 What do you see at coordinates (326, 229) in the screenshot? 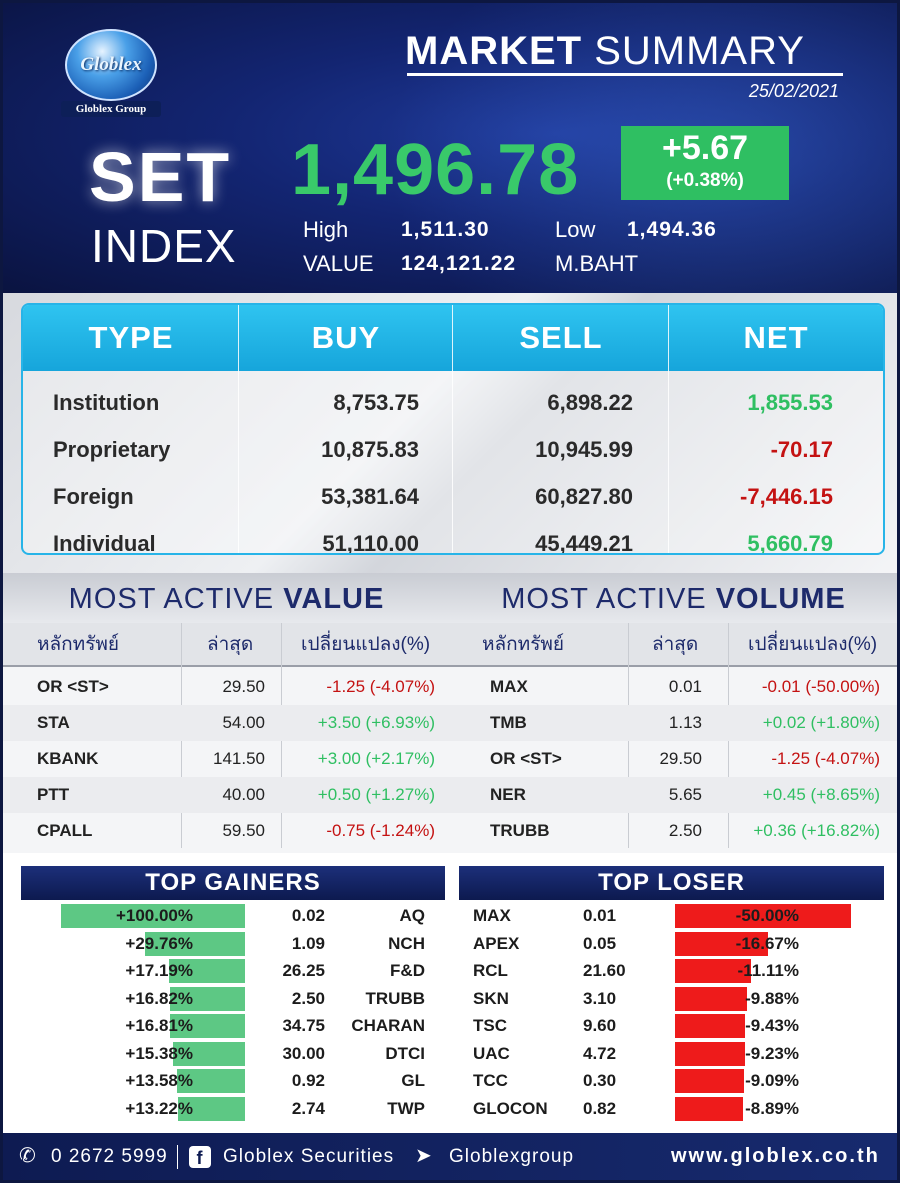
I see `high-label: High` at bounding box center [326, 229].